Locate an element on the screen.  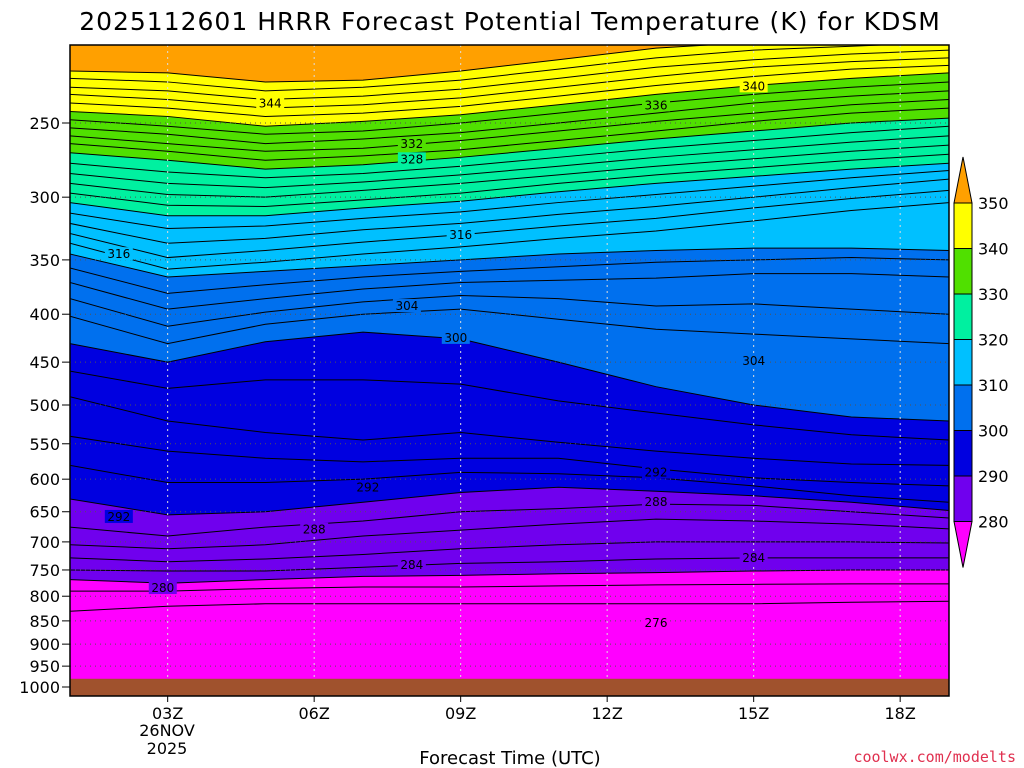
colorbar-tick-label: 340 is located at coordinates (993, 249).